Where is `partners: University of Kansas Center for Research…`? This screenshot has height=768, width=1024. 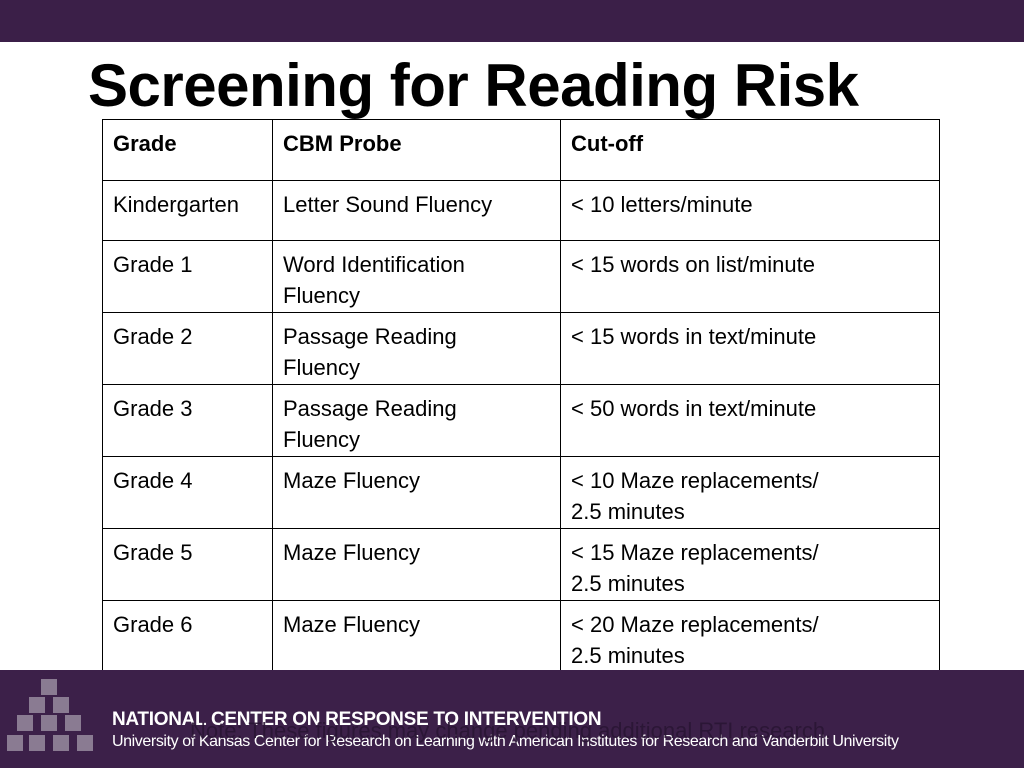
partners: University of Kansas Center for Research… is located at coordinates (505, 741).